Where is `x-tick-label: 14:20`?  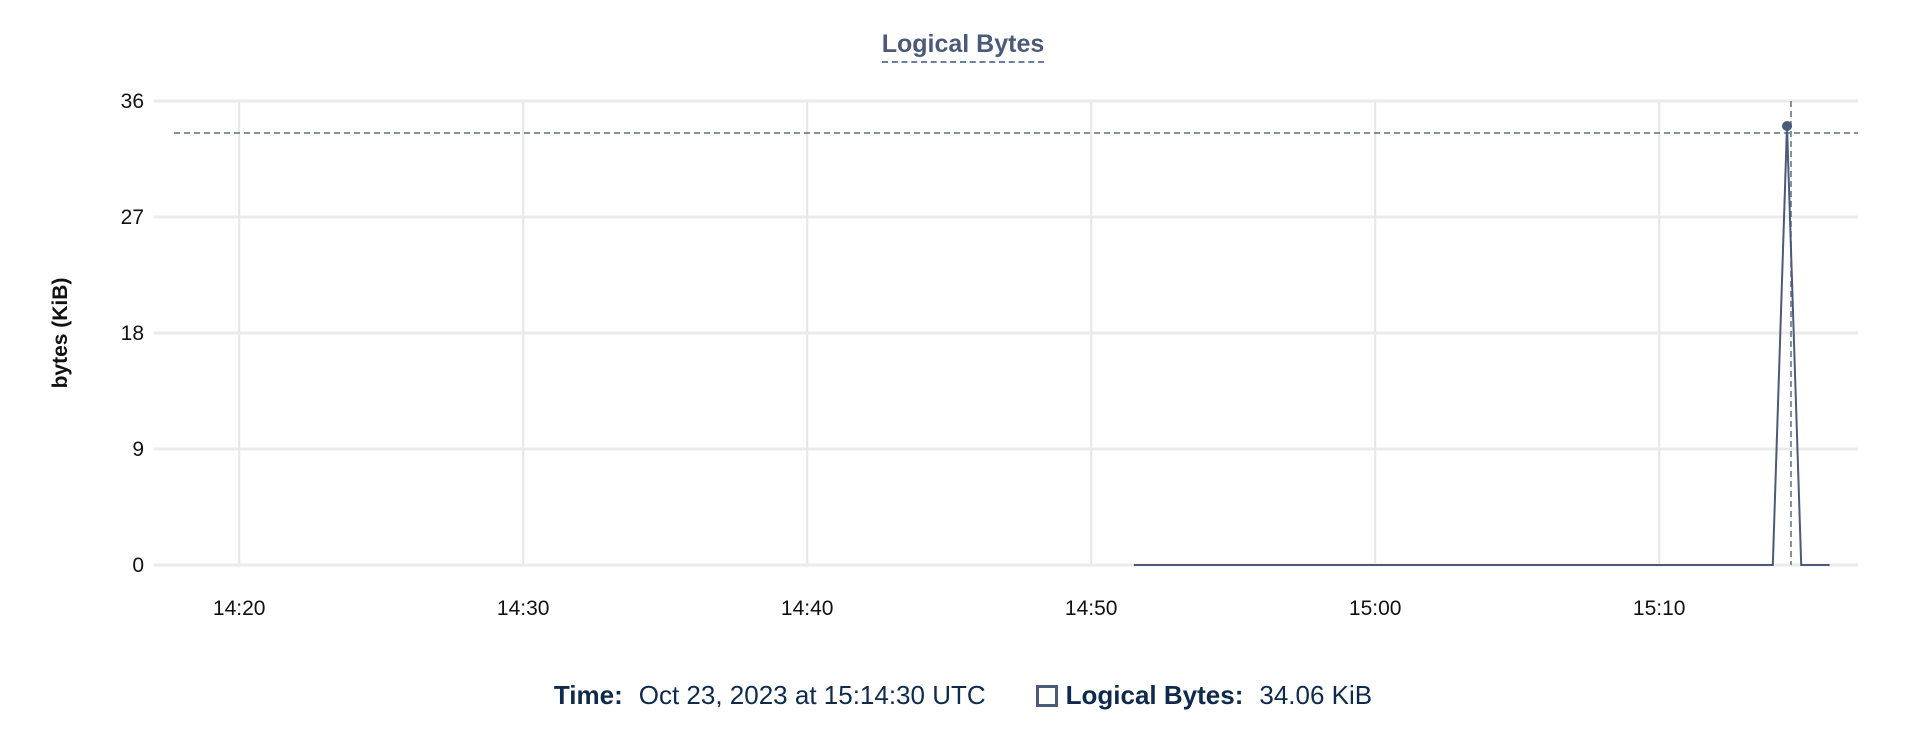 x-tick-label: 14:20 is located at coordinates (239, 608).